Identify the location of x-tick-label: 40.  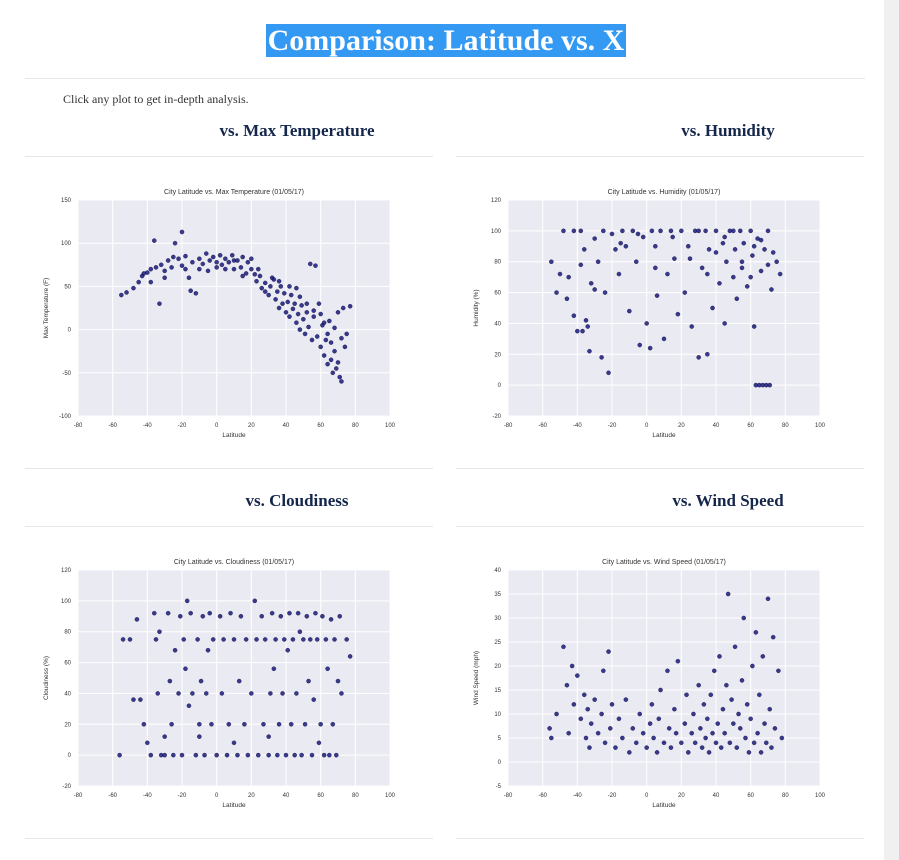
(286, 426).